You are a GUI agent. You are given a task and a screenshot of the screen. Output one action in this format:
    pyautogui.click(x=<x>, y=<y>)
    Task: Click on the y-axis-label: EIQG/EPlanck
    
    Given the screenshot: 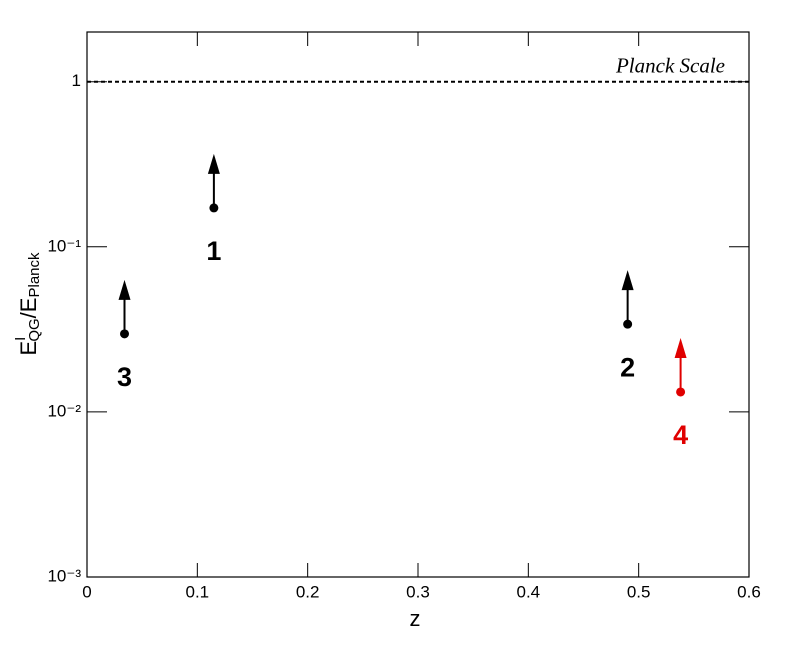 What is the action you would take?
    pyautogui.click(x=27, y=304)
    